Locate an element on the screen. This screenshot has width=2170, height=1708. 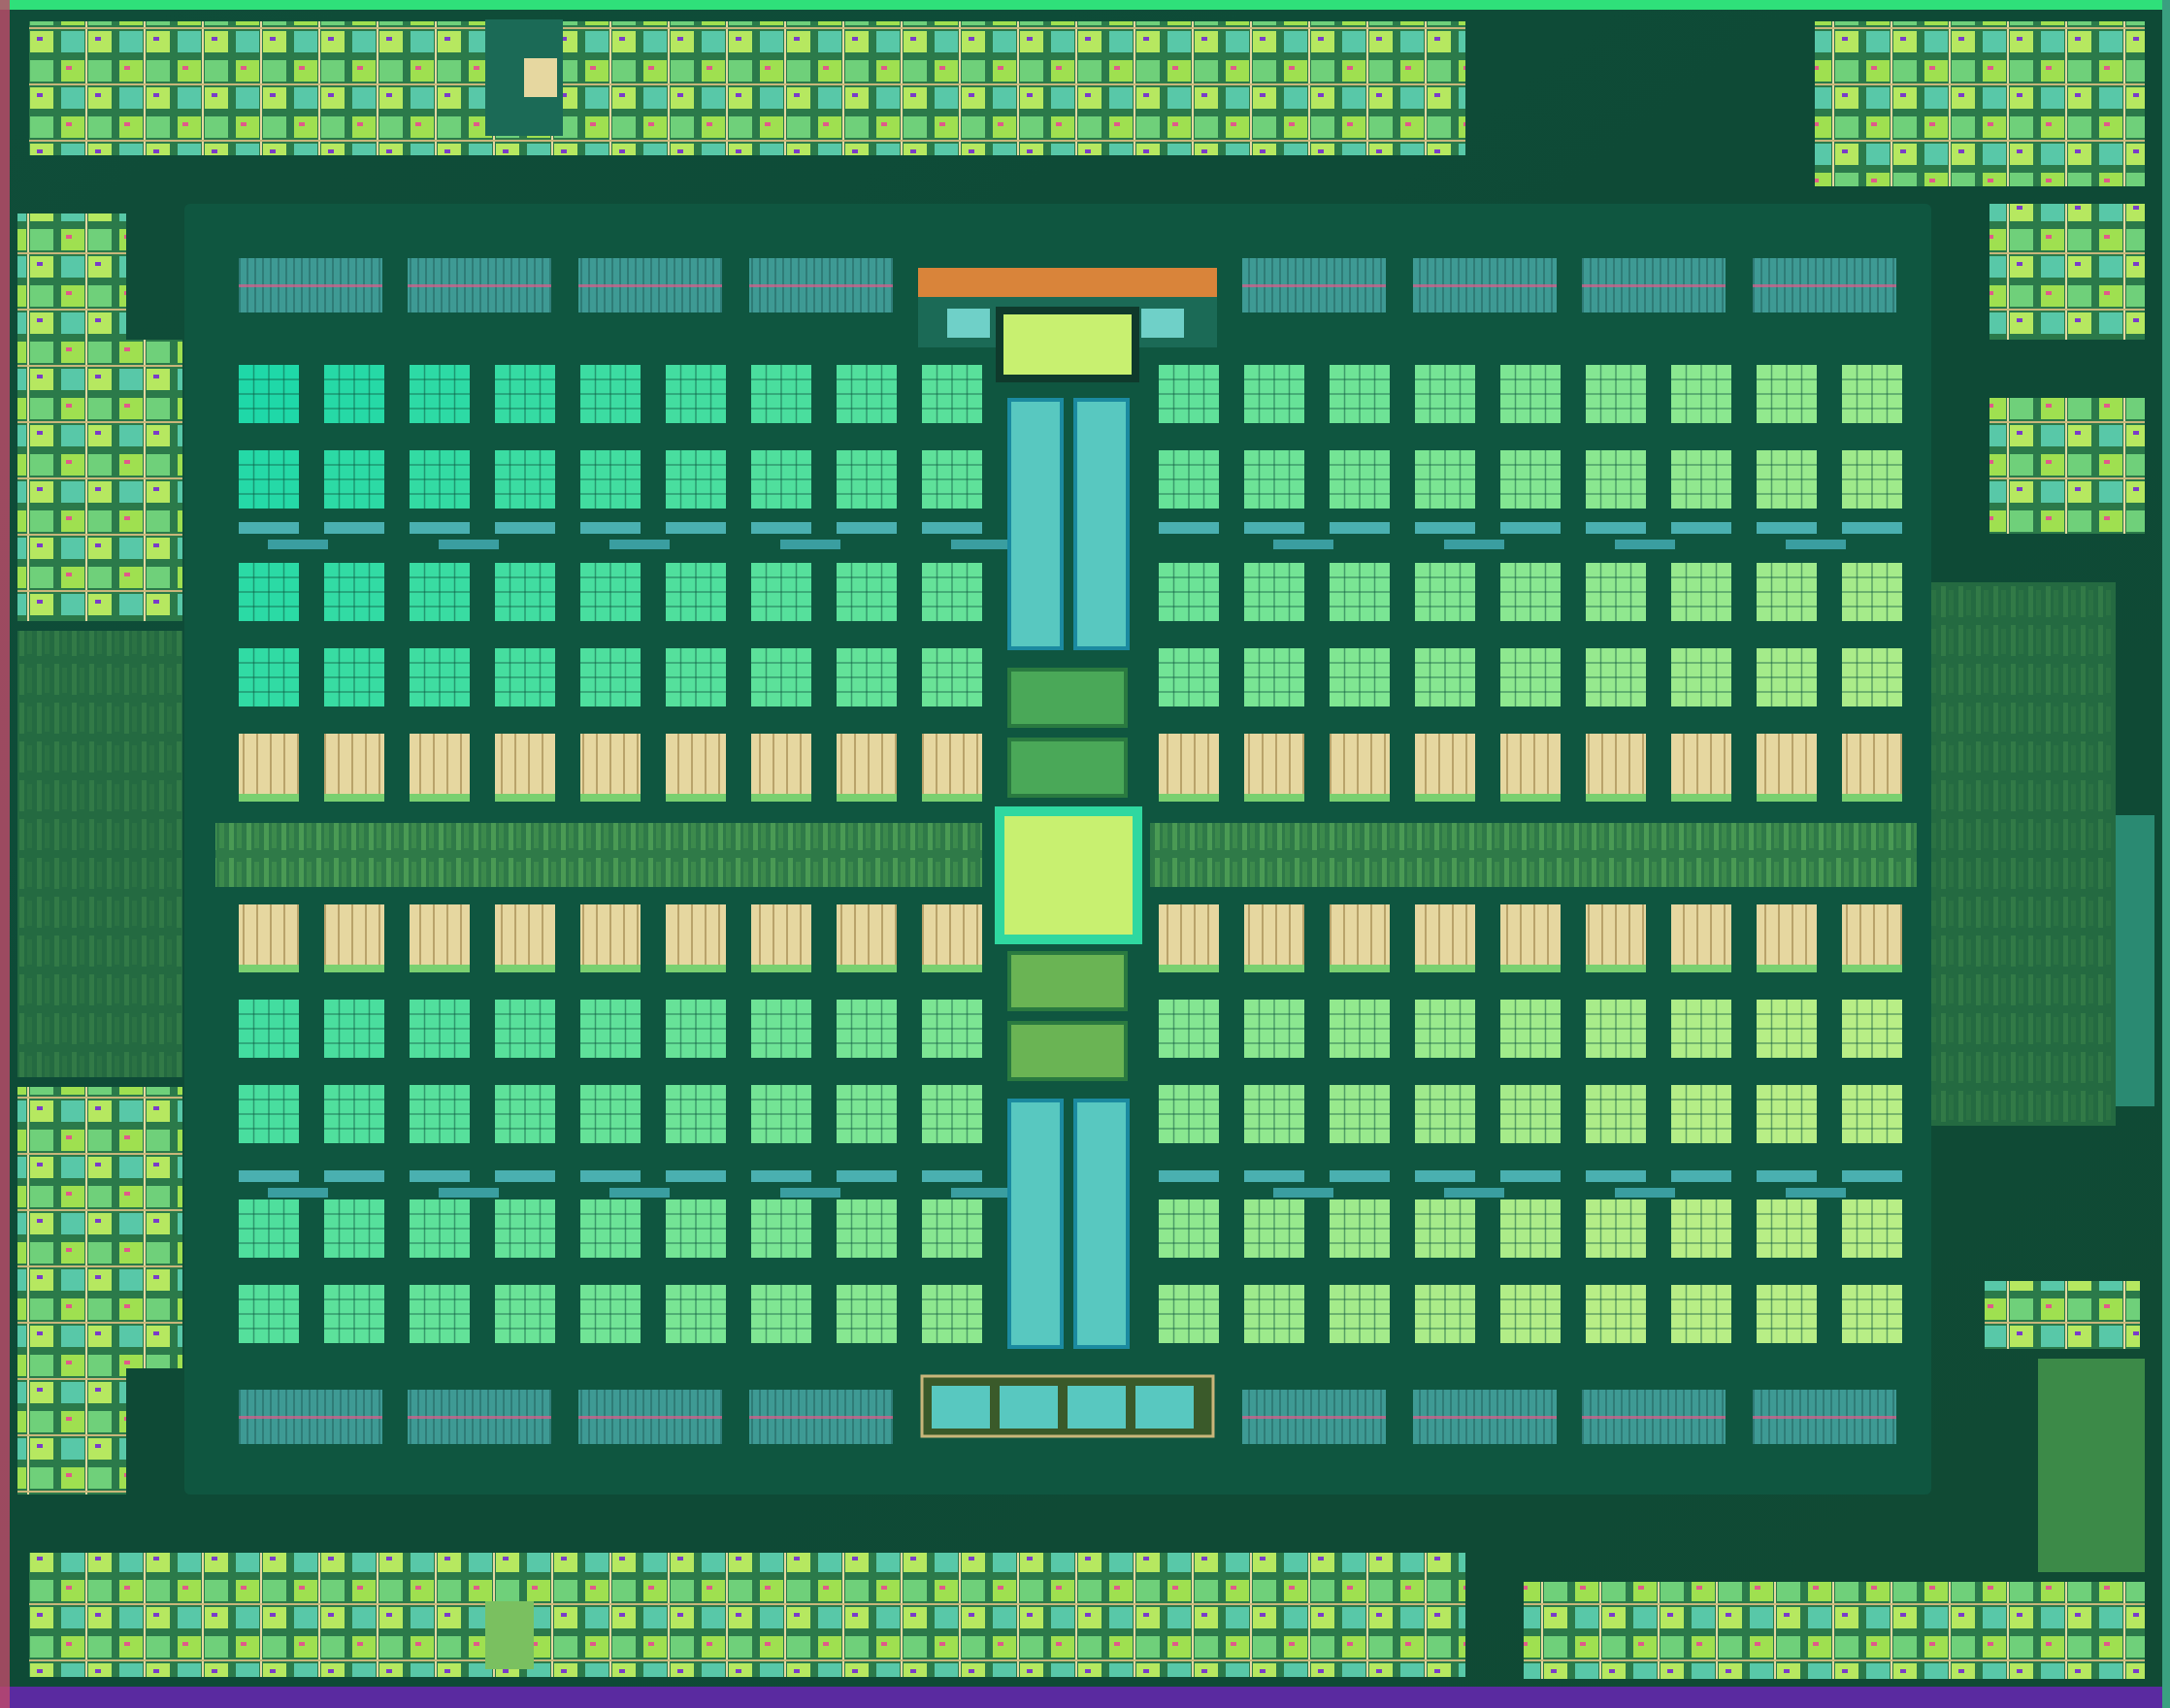
spine-header is located at coordinates (1067, 282).